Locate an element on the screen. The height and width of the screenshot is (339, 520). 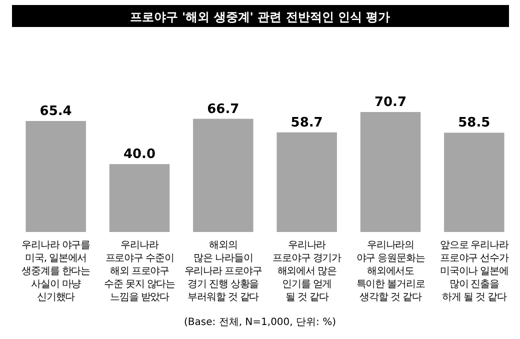
data-label: 66.7 is located at coordinates (223, 109).